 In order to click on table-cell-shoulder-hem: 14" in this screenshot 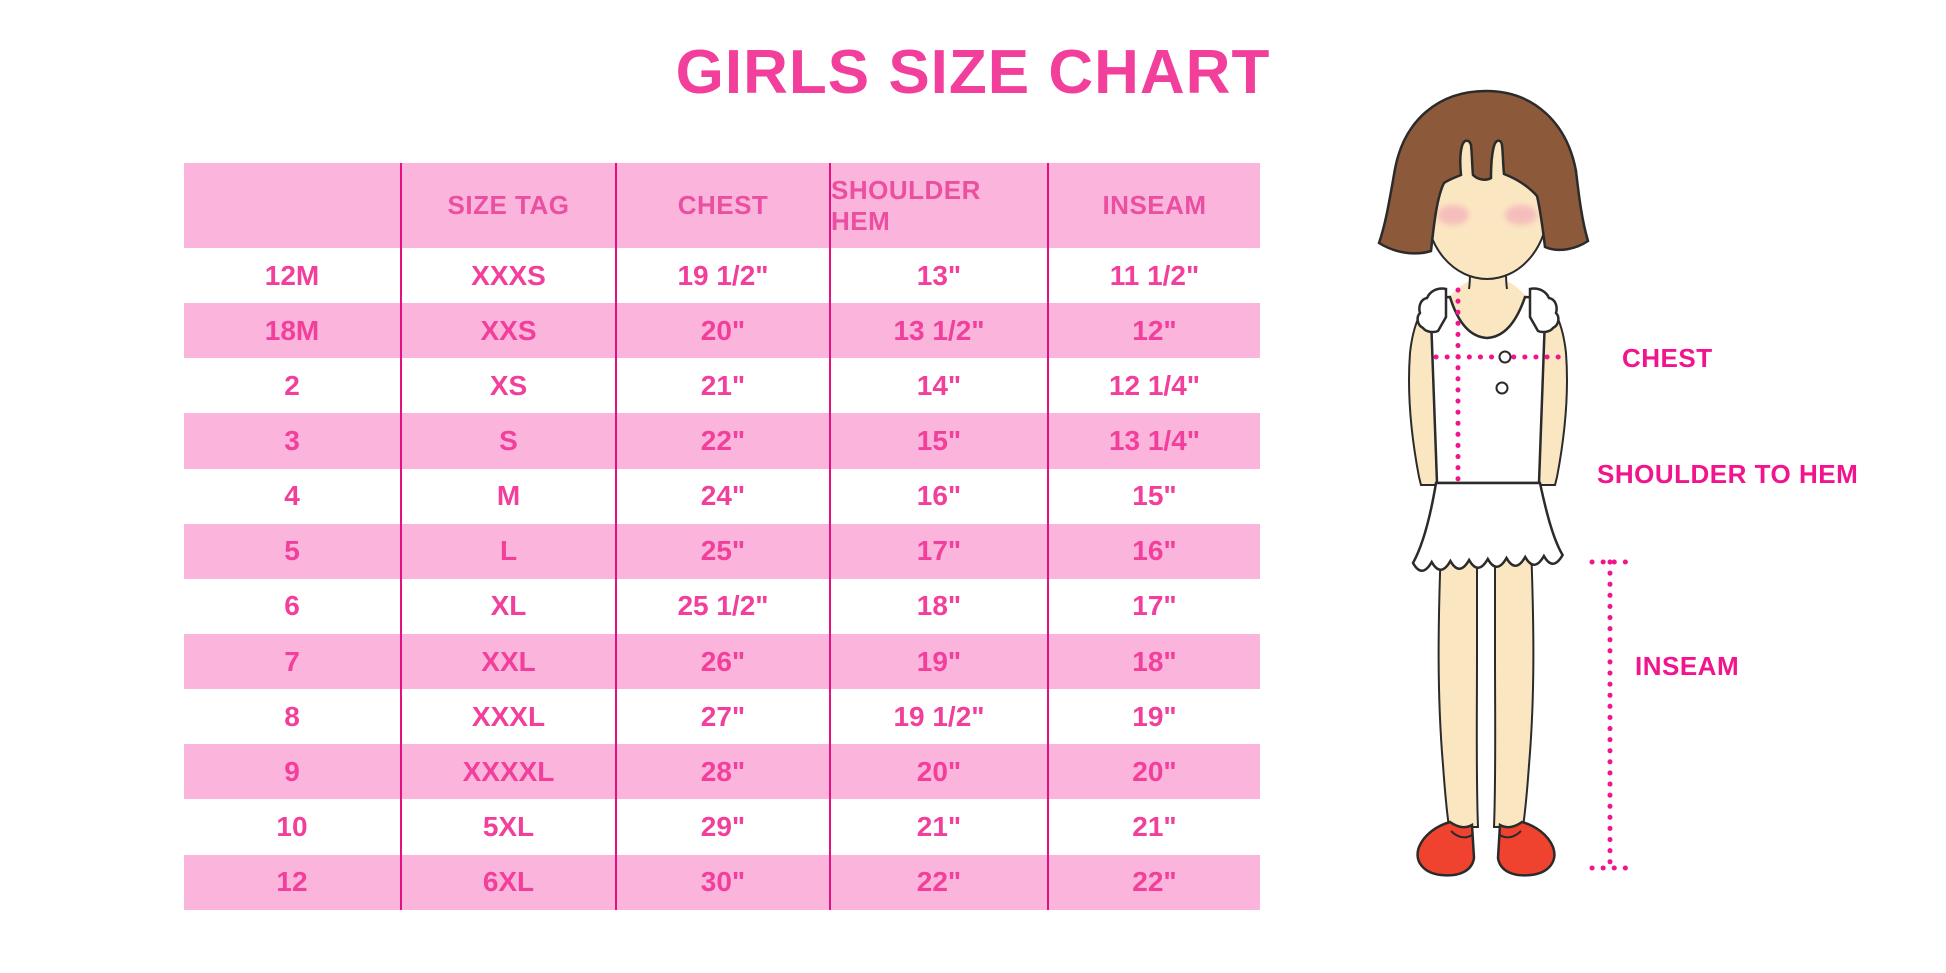, I will do `click(938, 386)`.